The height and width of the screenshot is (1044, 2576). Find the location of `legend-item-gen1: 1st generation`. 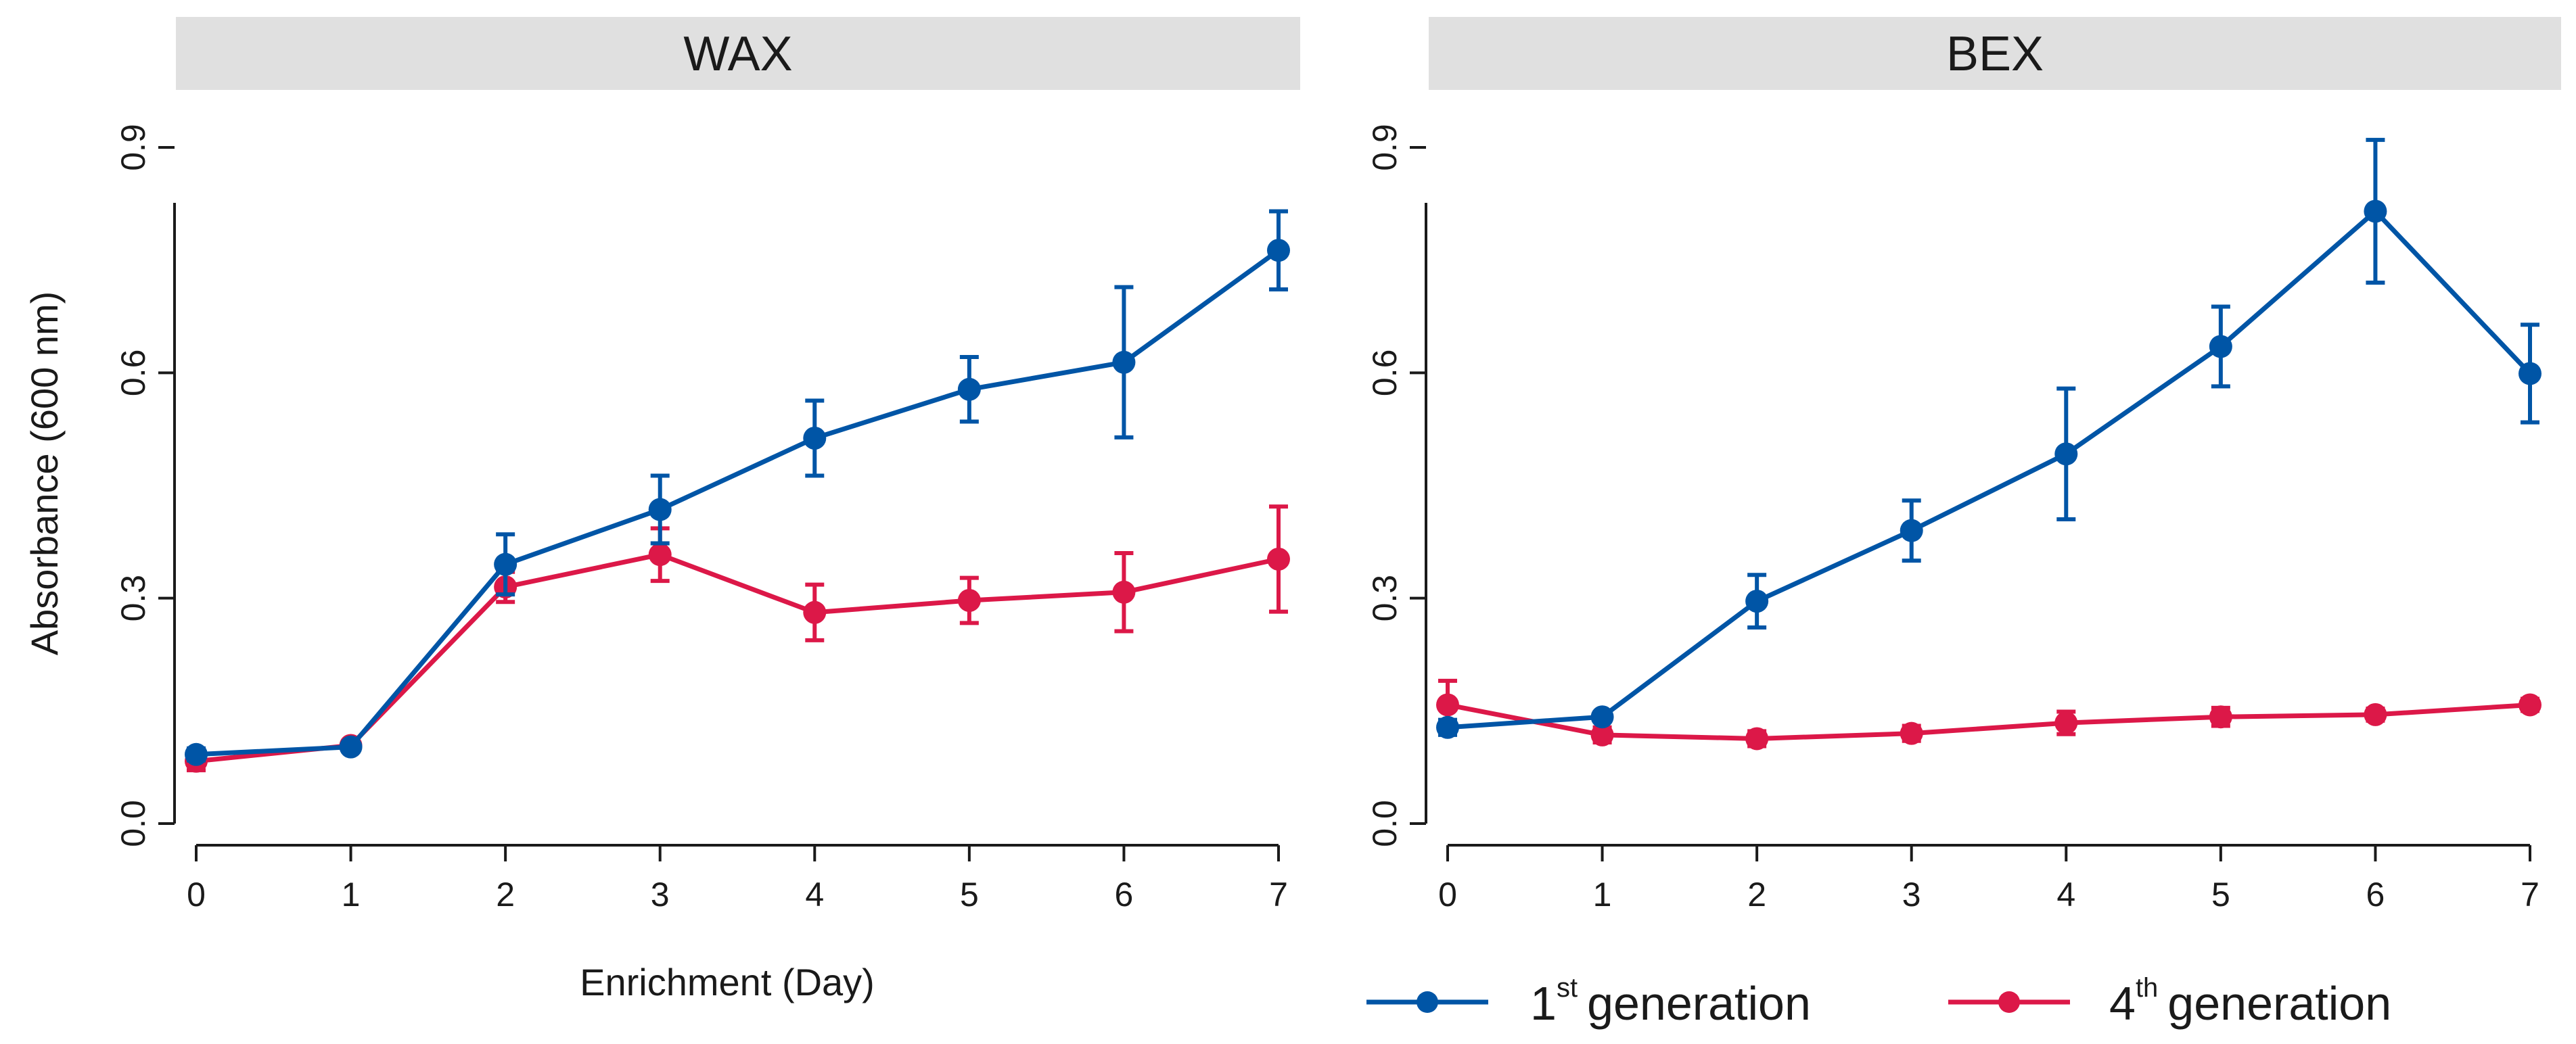

legend-item-gen1: 1st generation is located at coordinates (1588, 1001).